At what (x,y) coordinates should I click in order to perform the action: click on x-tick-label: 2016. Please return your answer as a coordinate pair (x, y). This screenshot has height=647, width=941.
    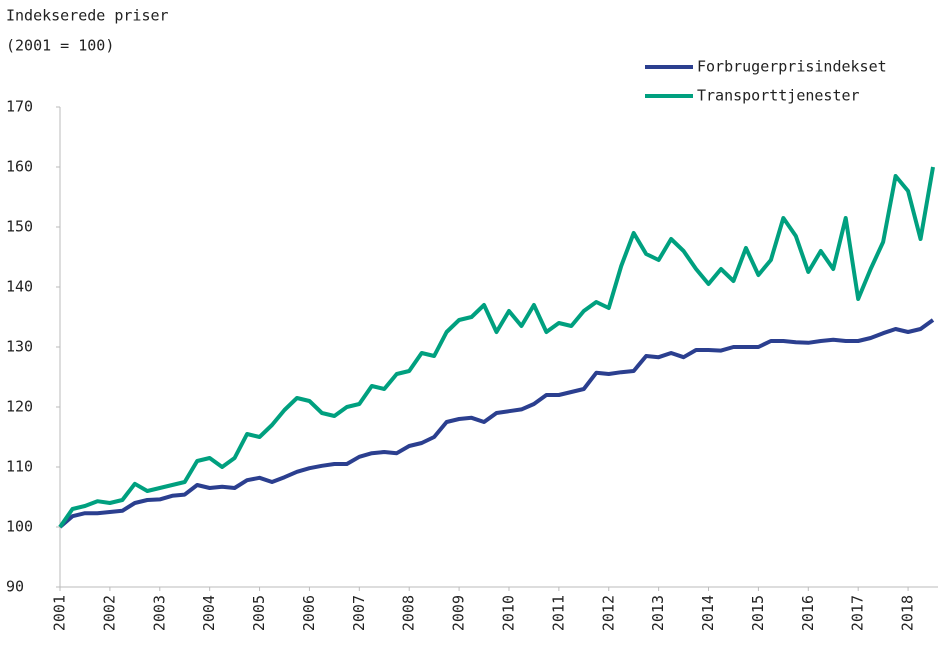
    Looking at the image, I should click on (808, 613).